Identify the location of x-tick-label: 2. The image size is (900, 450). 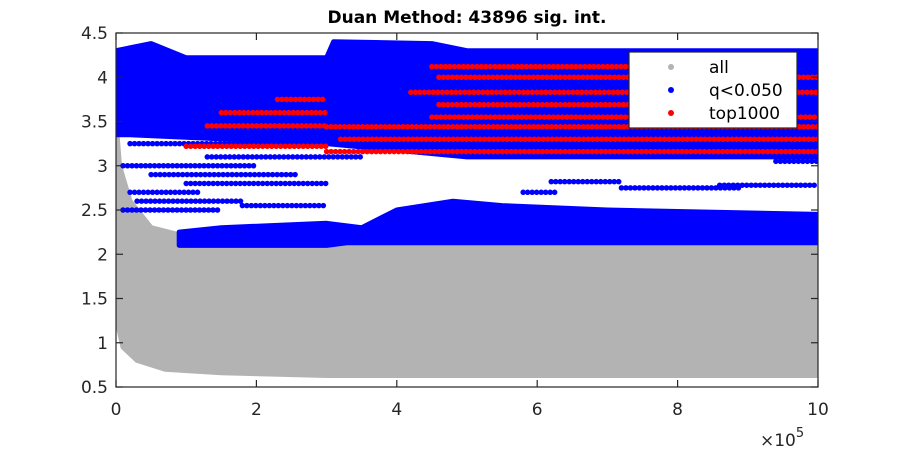
(256, 410).